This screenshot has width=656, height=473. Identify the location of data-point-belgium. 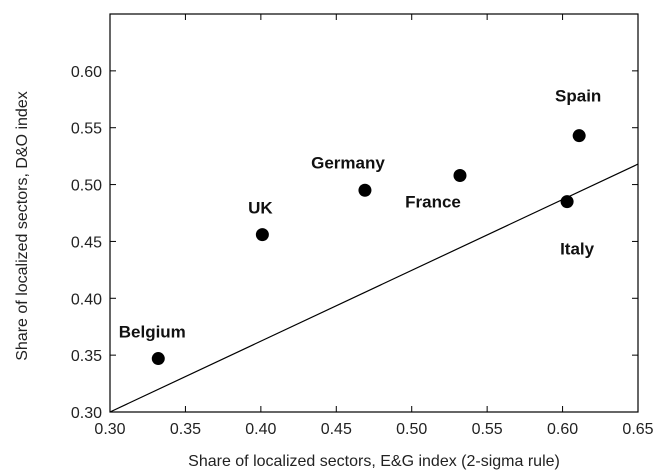
(158, 359).